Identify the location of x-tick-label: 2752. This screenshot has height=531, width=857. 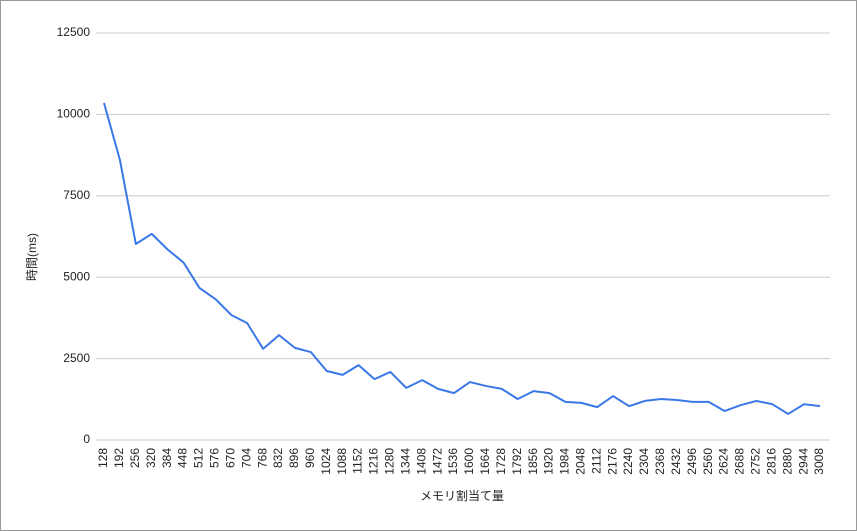
(756, 461).